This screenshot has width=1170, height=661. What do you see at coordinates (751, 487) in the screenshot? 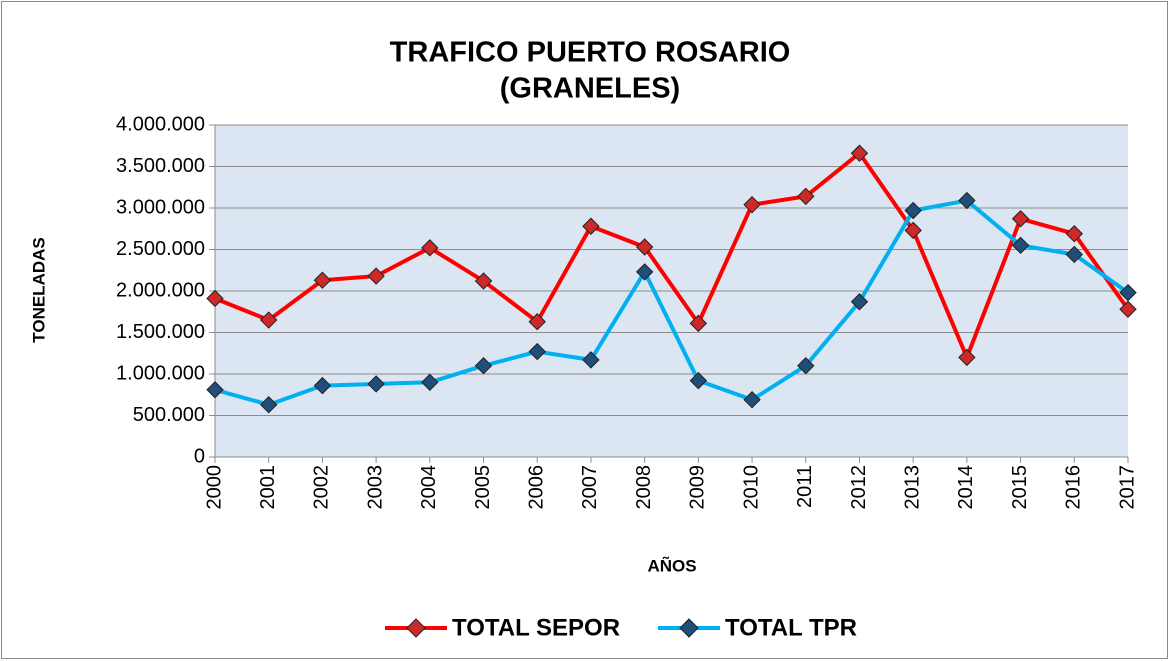
I see `x-tick-label: 2010` at bounding box center [751, 487].